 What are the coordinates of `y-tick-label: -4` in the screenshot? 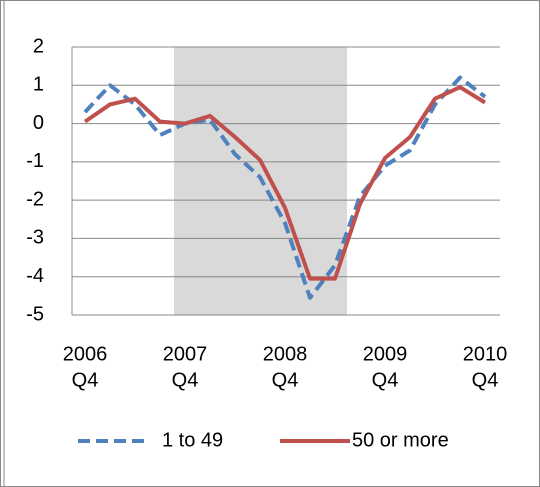 It's located at (35, 276).